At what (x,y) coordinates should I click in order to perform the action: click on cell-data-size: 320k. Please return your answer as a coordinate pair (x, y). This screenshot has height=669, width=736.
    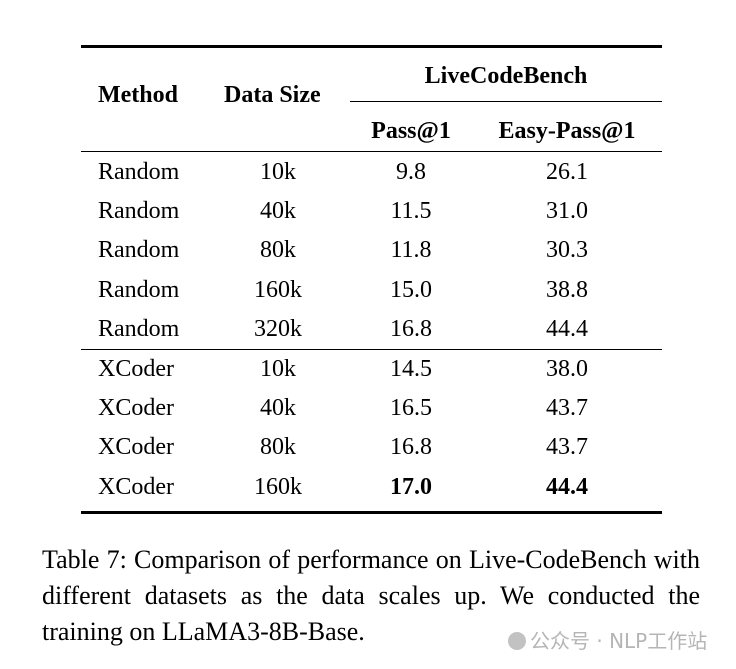
    Looking at the image, I should click on (278, 329).